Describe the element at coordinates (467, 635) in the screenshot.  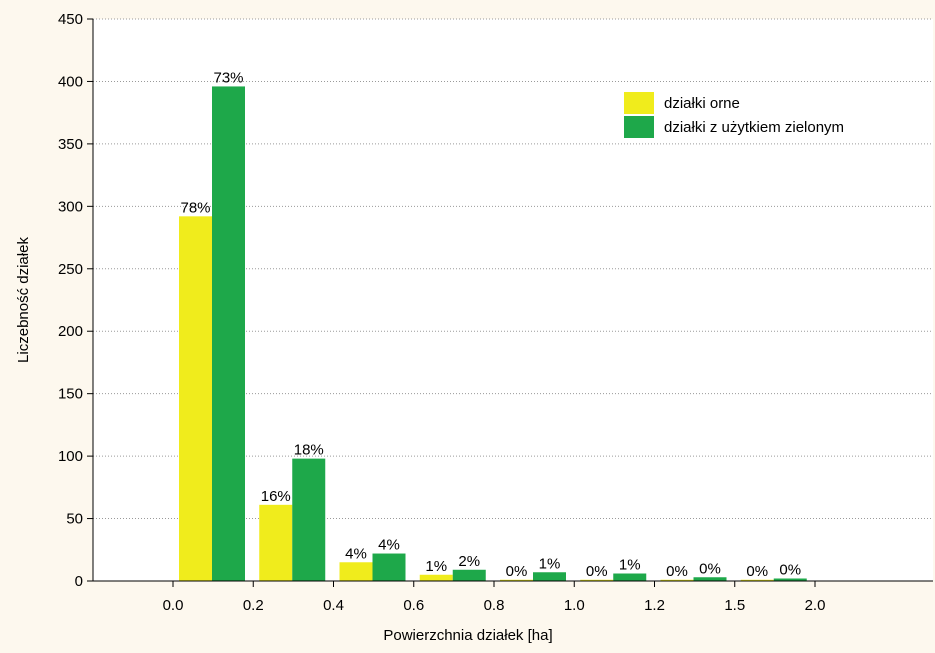
I see `x-axis-title: Powierzchnia działek [ha]` at that location.